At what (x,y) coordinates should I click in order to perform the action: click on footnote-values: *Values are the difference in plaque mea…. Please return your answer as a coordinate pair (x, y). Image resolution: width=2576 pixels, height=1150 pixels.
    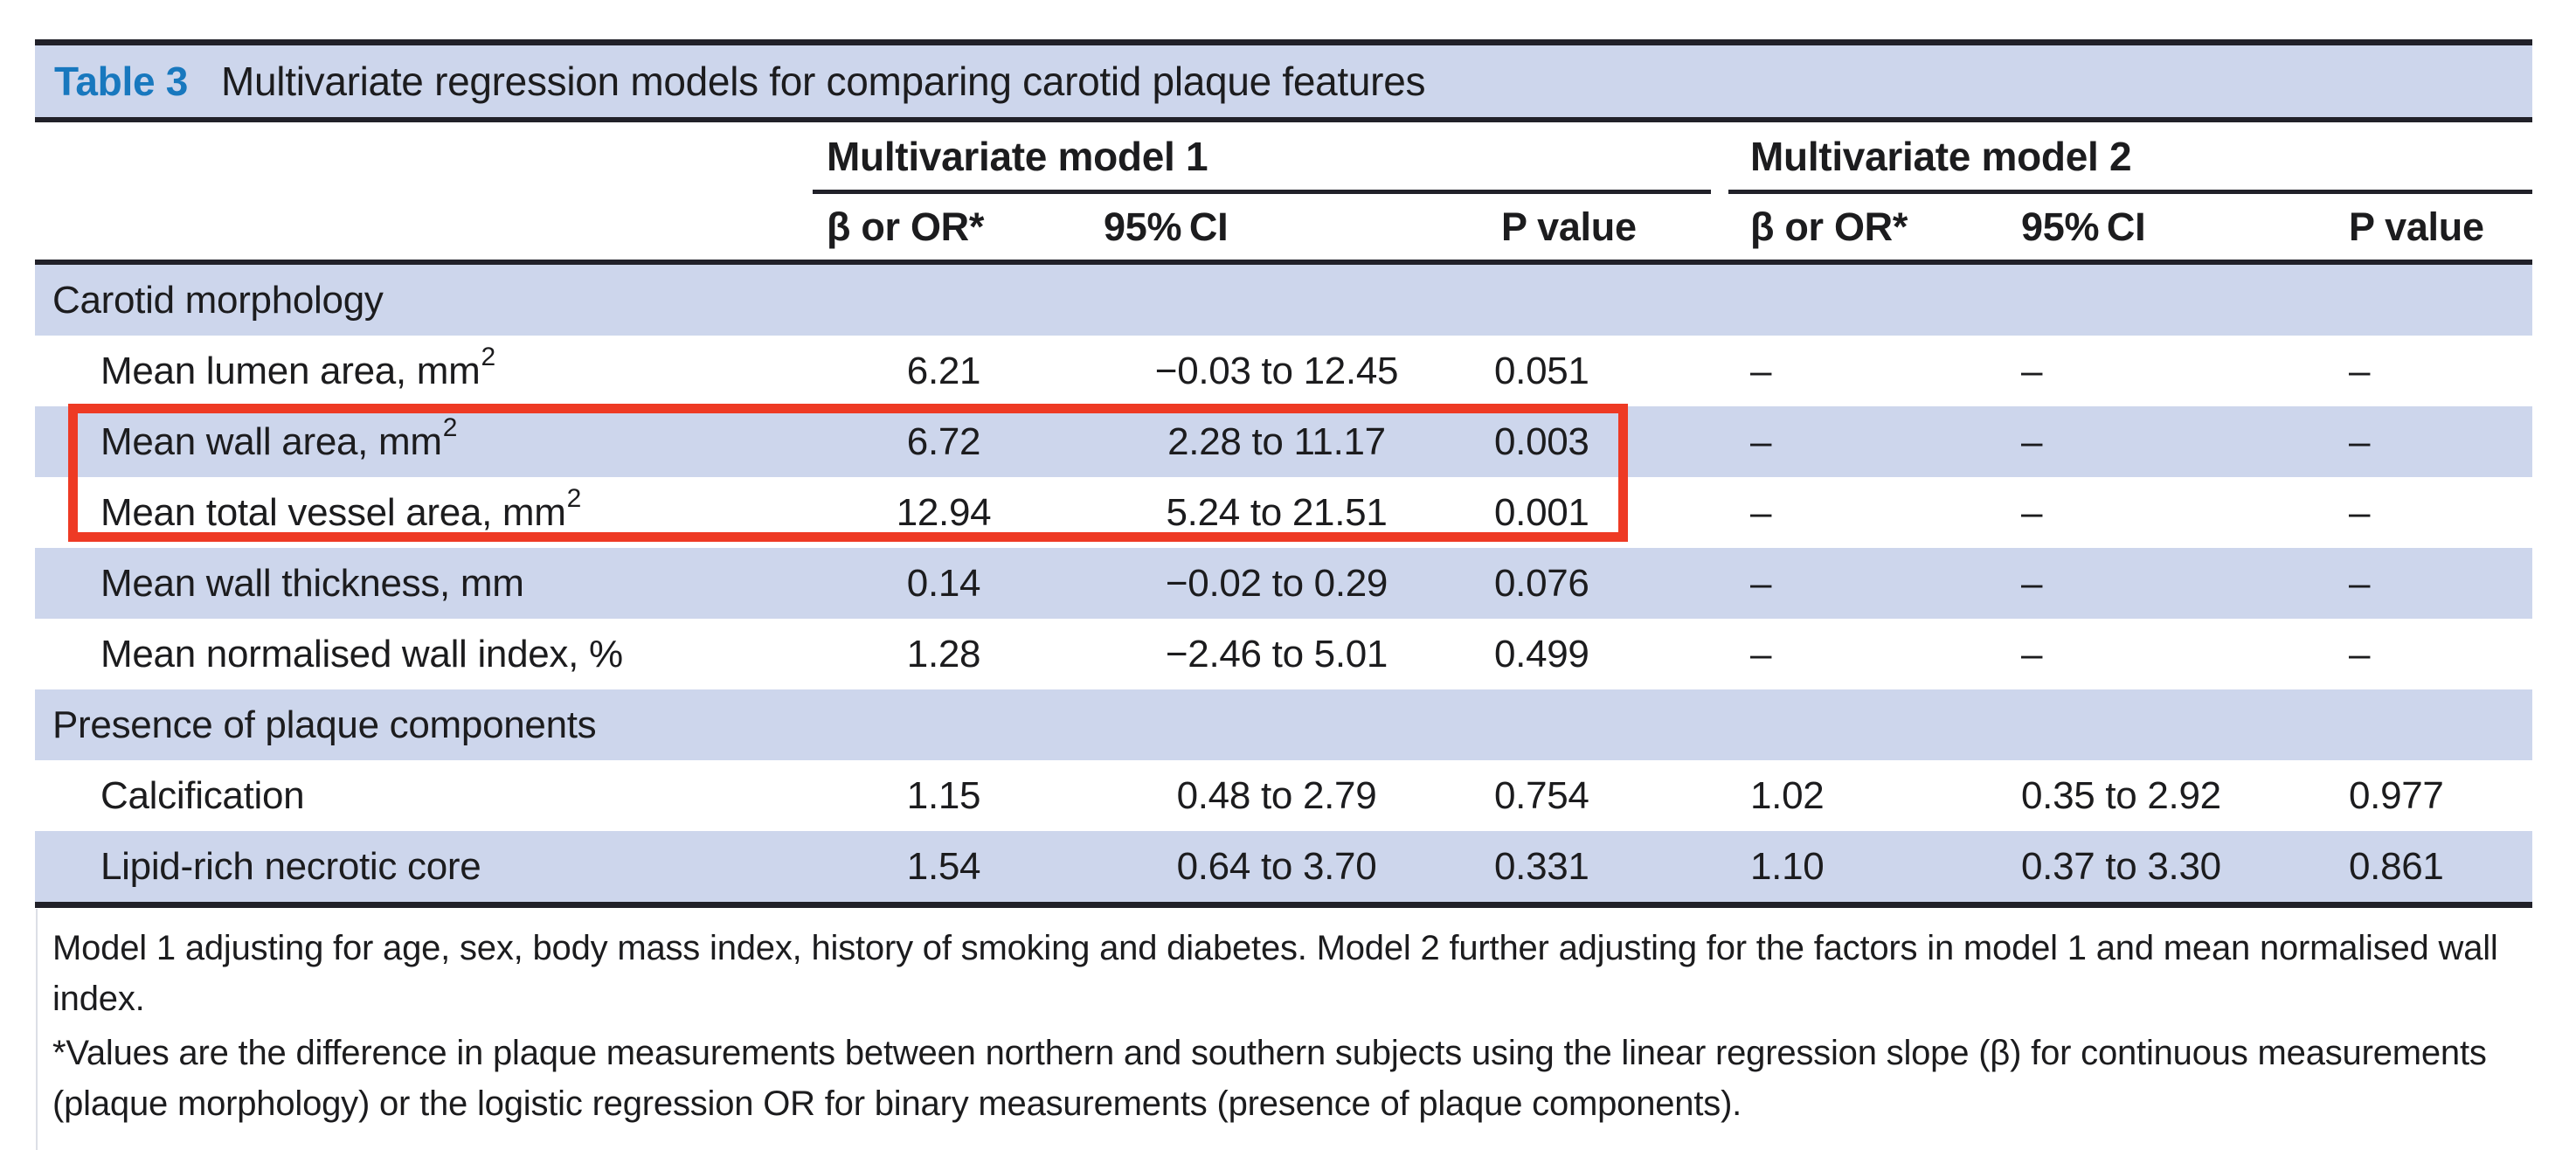
    Looking at the image, I should click on (1269, 1079).